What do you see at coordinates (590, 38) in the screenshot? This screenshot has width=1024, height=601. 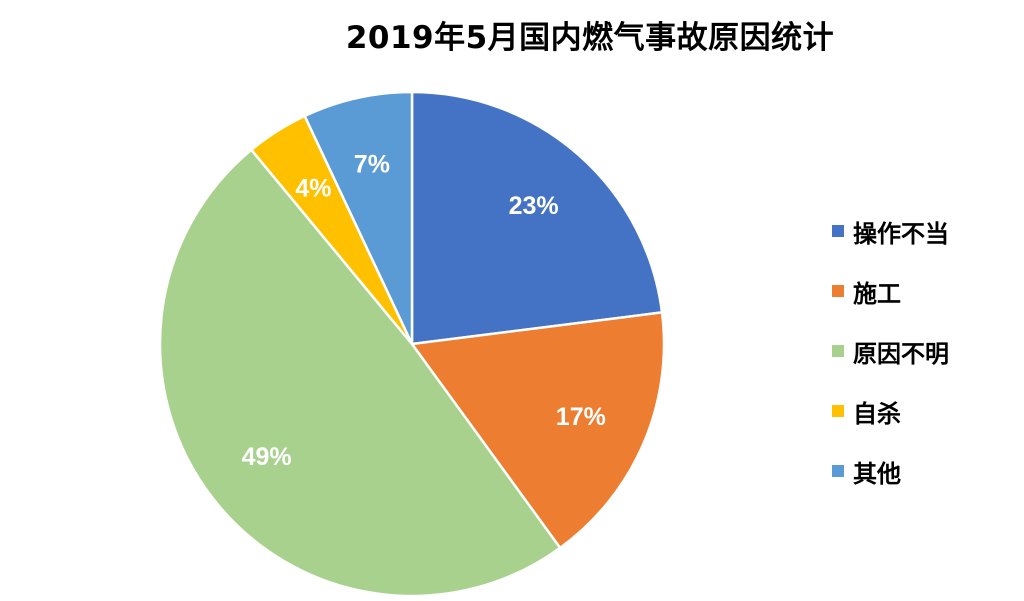 I see `chart-title: 2019年5月国内燃气事故原因统计` at bounding box center [590, 38].